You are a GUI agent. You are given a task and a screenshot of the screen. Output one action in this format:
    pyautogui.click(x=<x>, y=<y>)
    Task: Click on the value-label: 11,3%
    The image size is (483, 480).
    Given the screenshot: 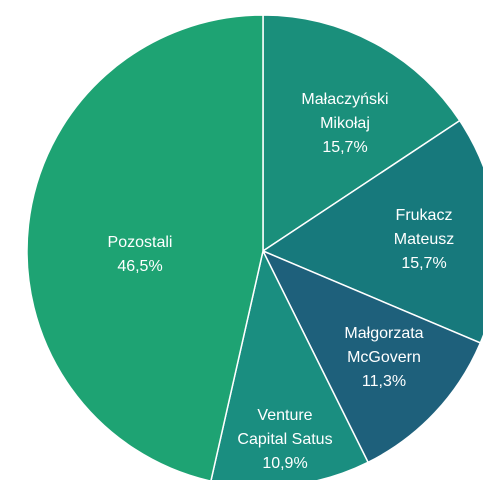 What is the action you would take?
    pyautogui.click(x=384, y=381)
    